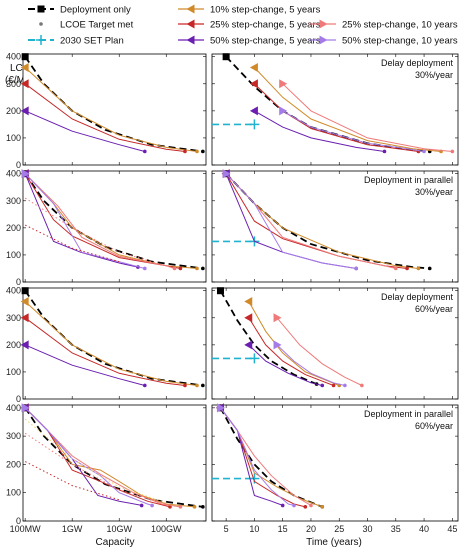 The width and height of the screenshot is (459, 550). I want to click on series-0-left-s25_5-start-marker, so click(24, 84).